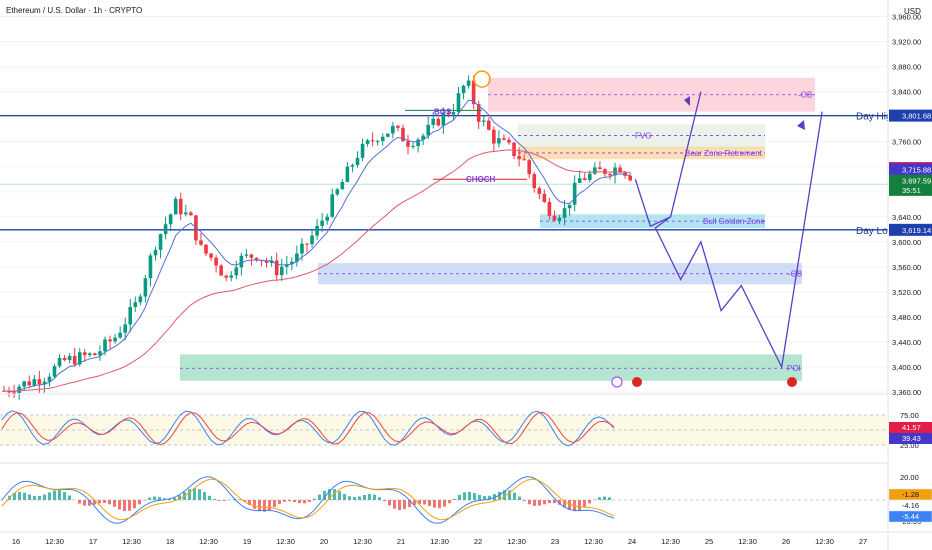 This screenshot has height=550, width=932. What do you see at coordinates (910, 427) in the screenshot?
I see `rsi-badge` at bounding box center [910, 427].